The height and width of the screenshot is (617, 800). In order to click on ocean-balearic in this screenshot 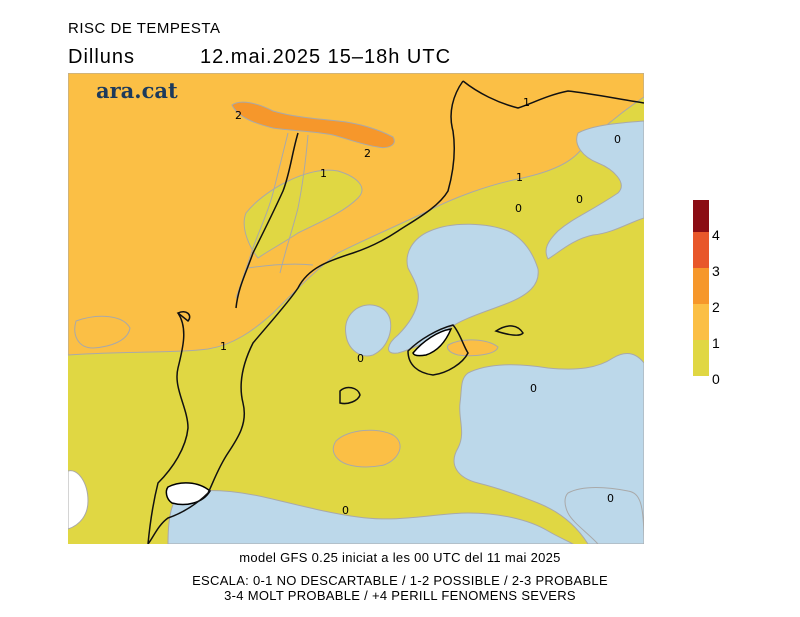, I will do `click(368, 330)`.